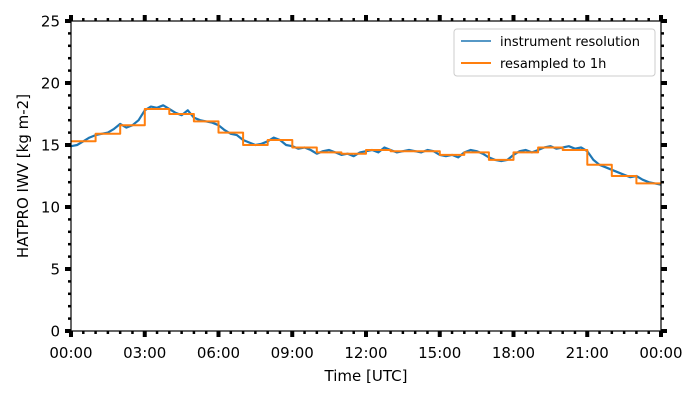 This screenshot has width=700, height=400. What do you see at coordinates (439, 353) in the screenshot?
I see `x-tick-label: 15:00` at bounding box center [439, 353].